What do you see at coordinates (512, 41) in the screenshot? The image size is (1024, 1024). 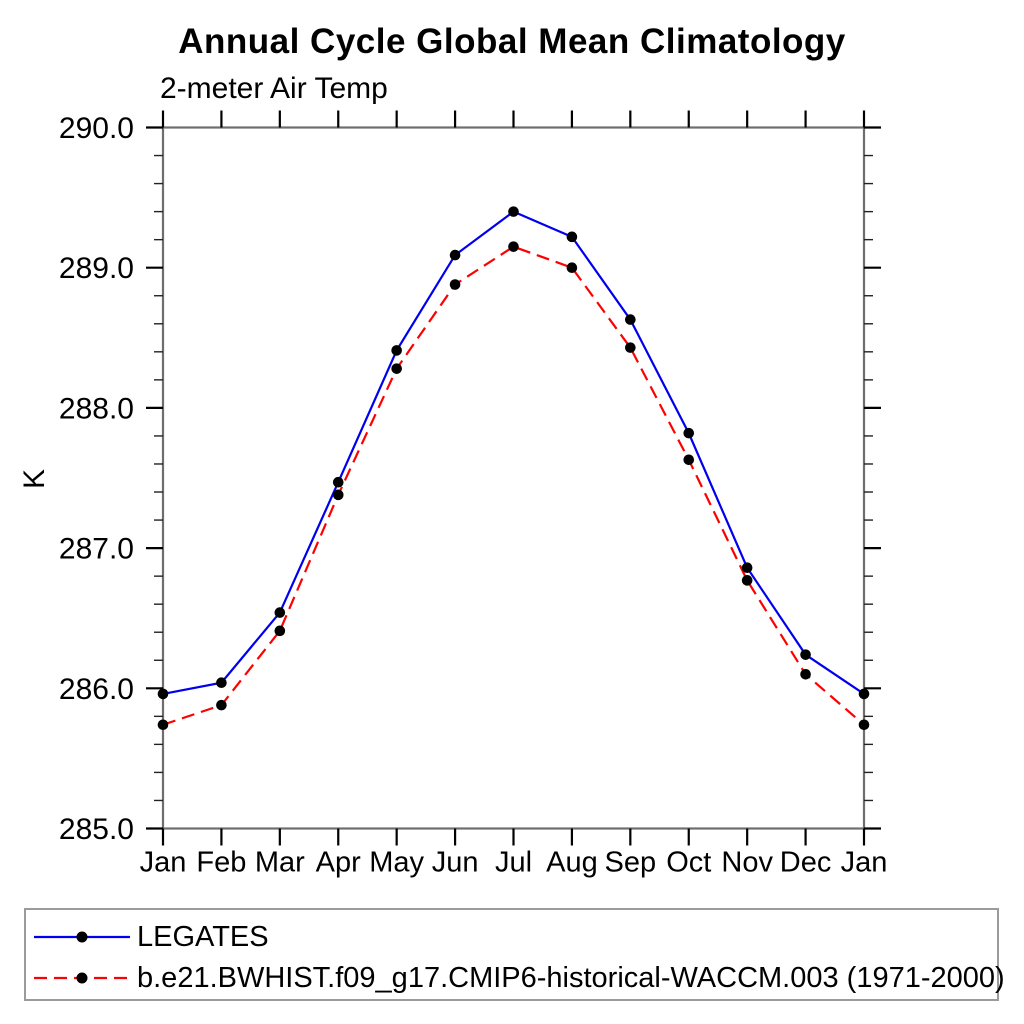 I see `chart-title: Annual Cycle Global Mean Climatology` at bounding box center [512, 41].